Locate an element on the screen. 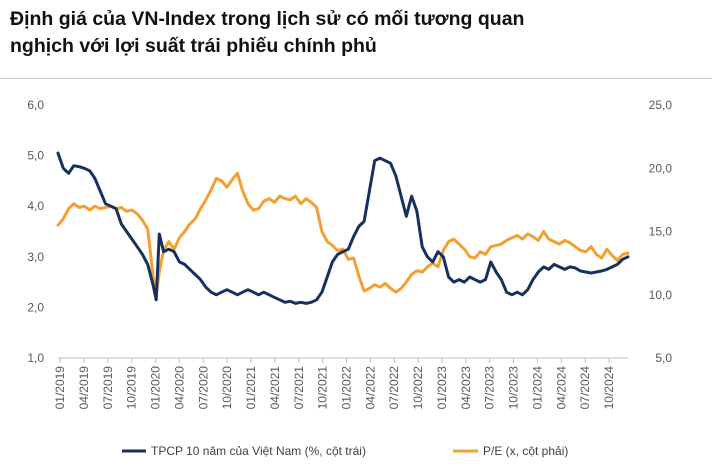 Image resolution: width=712 pixels, height=465 pixels. x-tick-label: 10/2021 is located at coordinates (323, 388).